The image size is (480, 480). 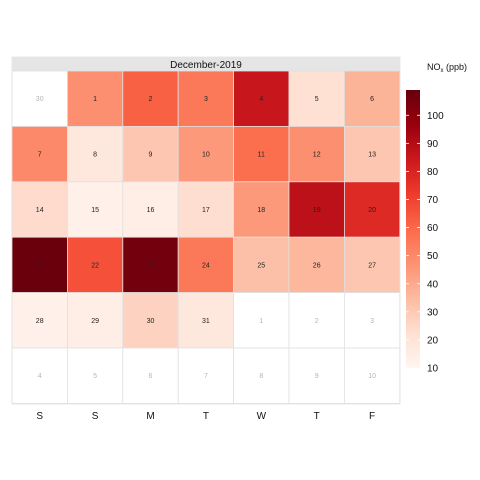 I want to click on day-label: 16, so click(x=151, y=210).